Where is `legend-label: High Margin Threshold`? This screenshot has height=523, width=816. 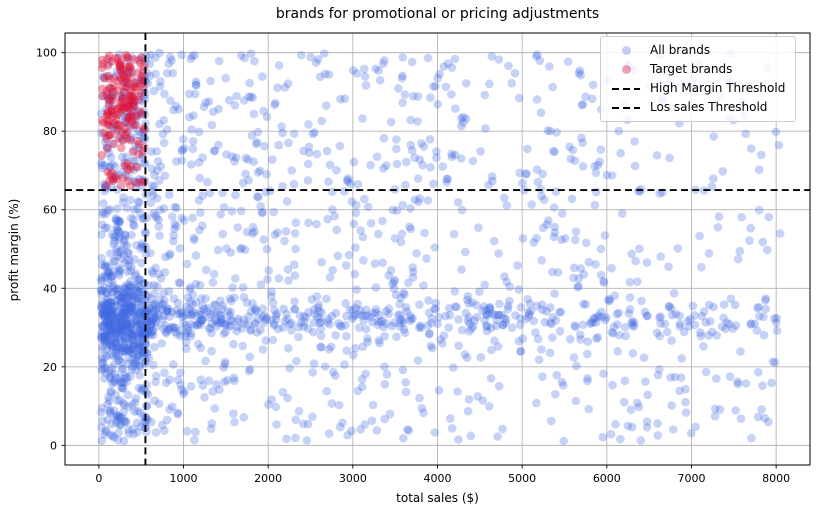
legend-label: High Margin Threshold is located at coordinates (718, 88).